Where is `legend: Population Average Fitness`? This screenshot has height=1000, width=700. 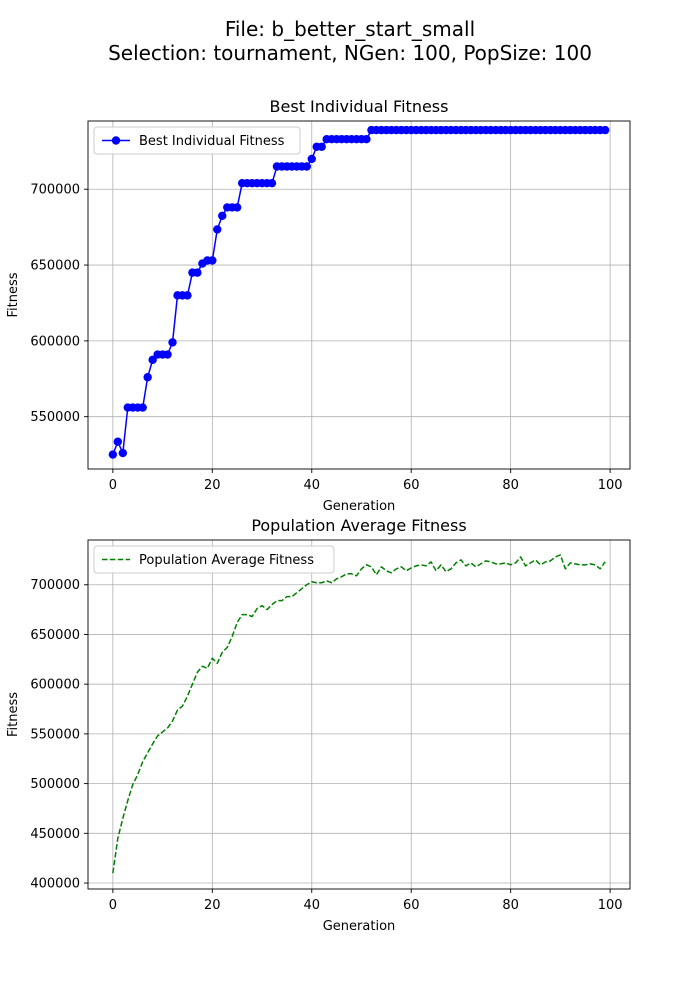
legend: Population Average Fitness is located at coordinates (214, 559).